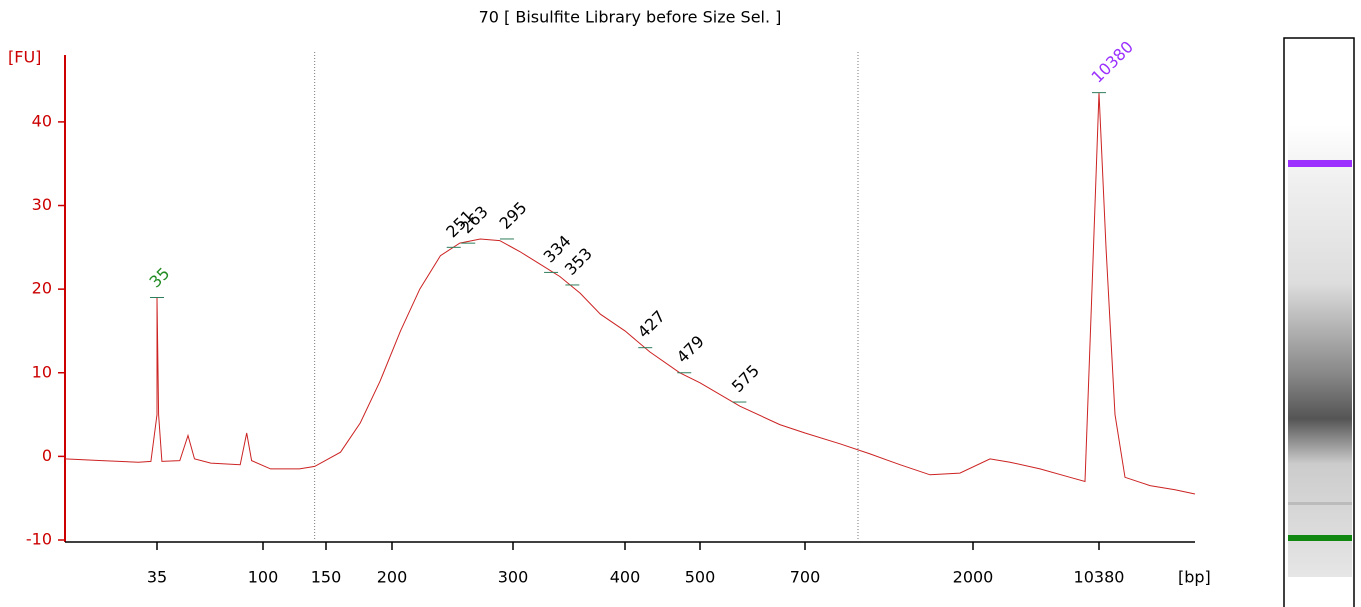 The image size is (1361, 607). What do you see at coordinates (1320, 163) in the screenshot?
I see `gel-band-upper` at bounding box center [1320, 163].